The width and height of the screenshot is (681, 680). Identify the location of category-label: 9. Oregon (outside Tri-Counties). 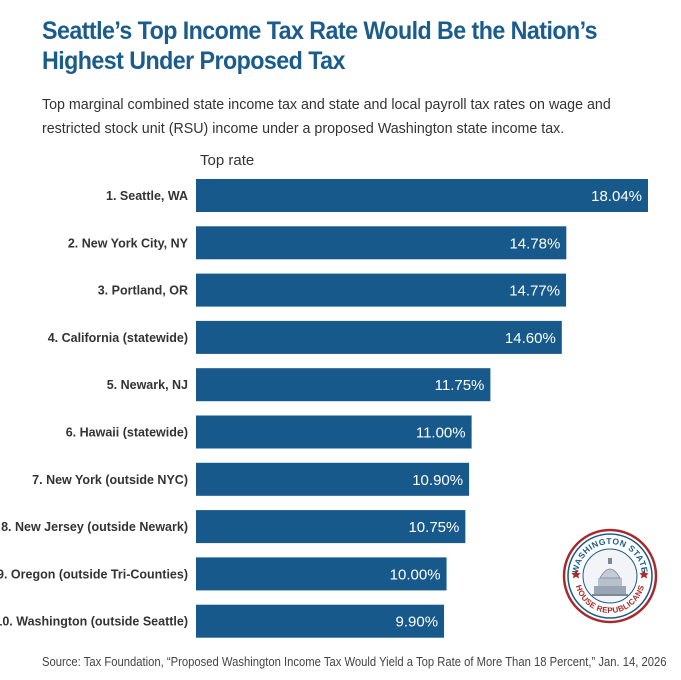
(94, 574).